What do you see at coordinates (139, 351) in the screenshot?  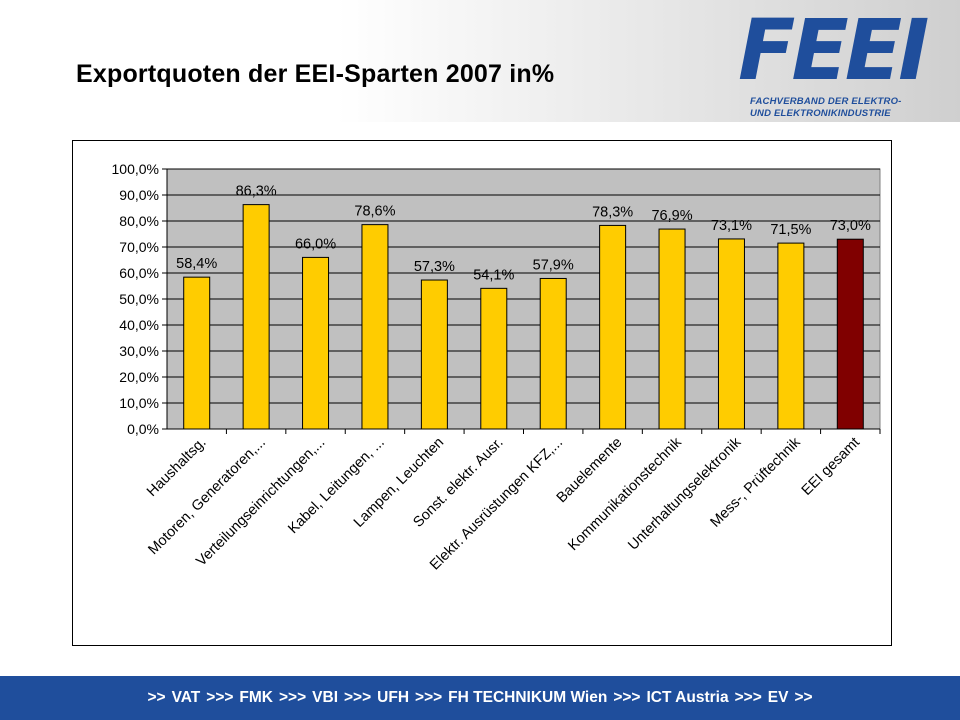 I see `y-tick-label: 30,0%` at bounding box center [139, 351].